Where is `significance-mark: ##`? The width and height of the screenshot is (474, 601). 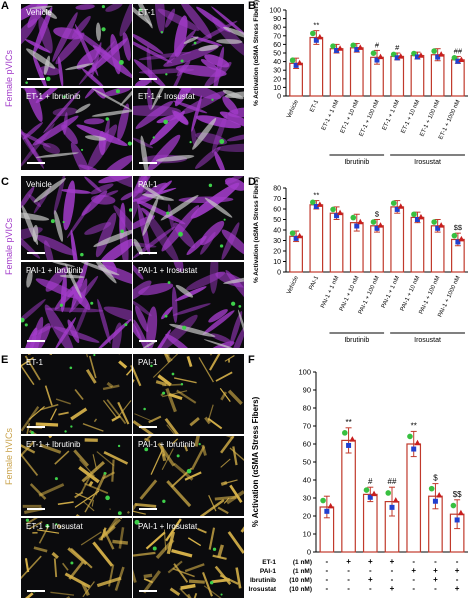
significance-mark: ## is located at coordinates (392, 481).